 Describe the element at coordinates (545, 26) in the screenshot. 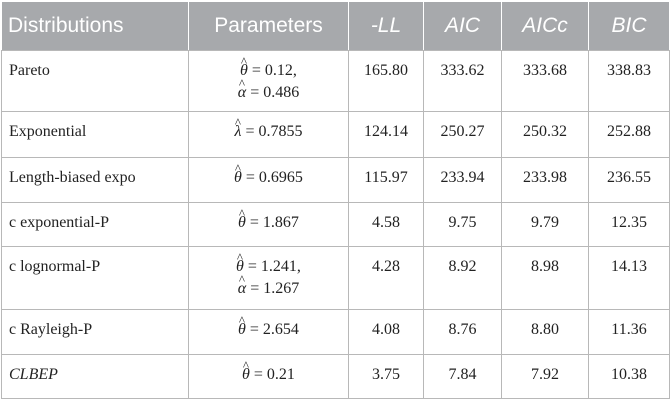

I see `header-aicc: AICc` at that location.